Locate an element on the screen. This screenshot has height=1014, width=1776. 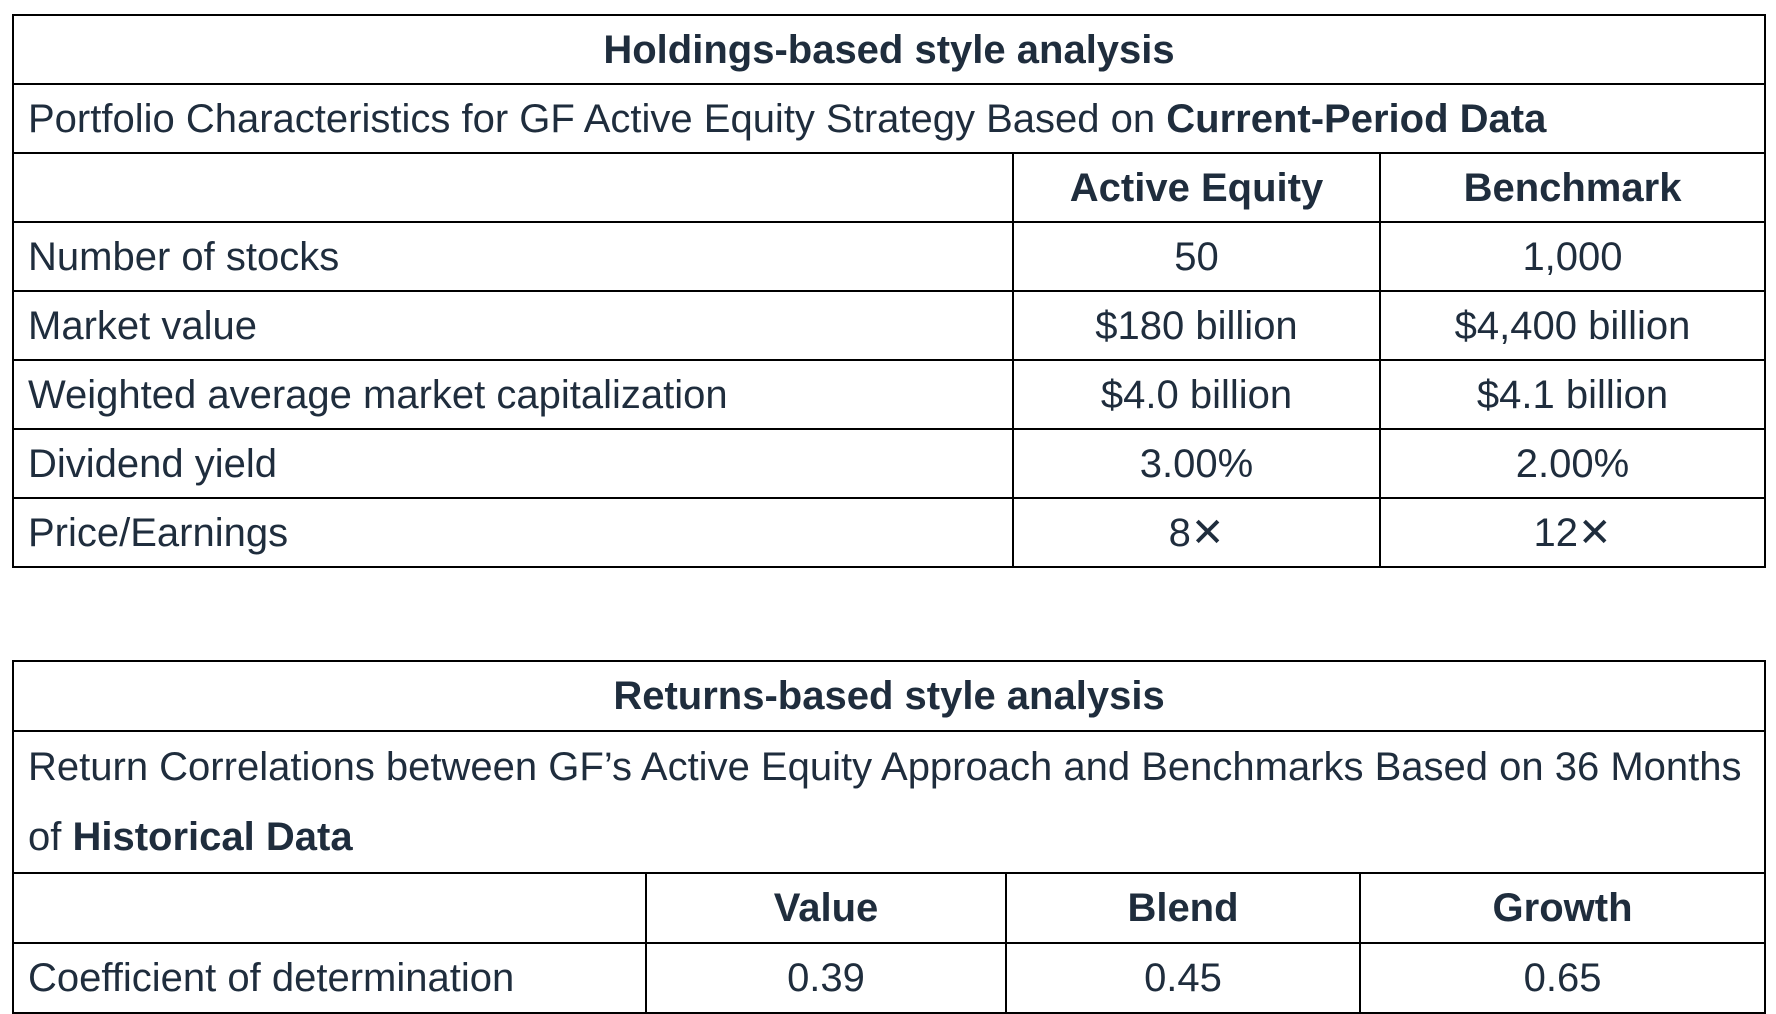
holdings-subtitle-bold: Current-Period Data is located at coordinates (1356, 118).